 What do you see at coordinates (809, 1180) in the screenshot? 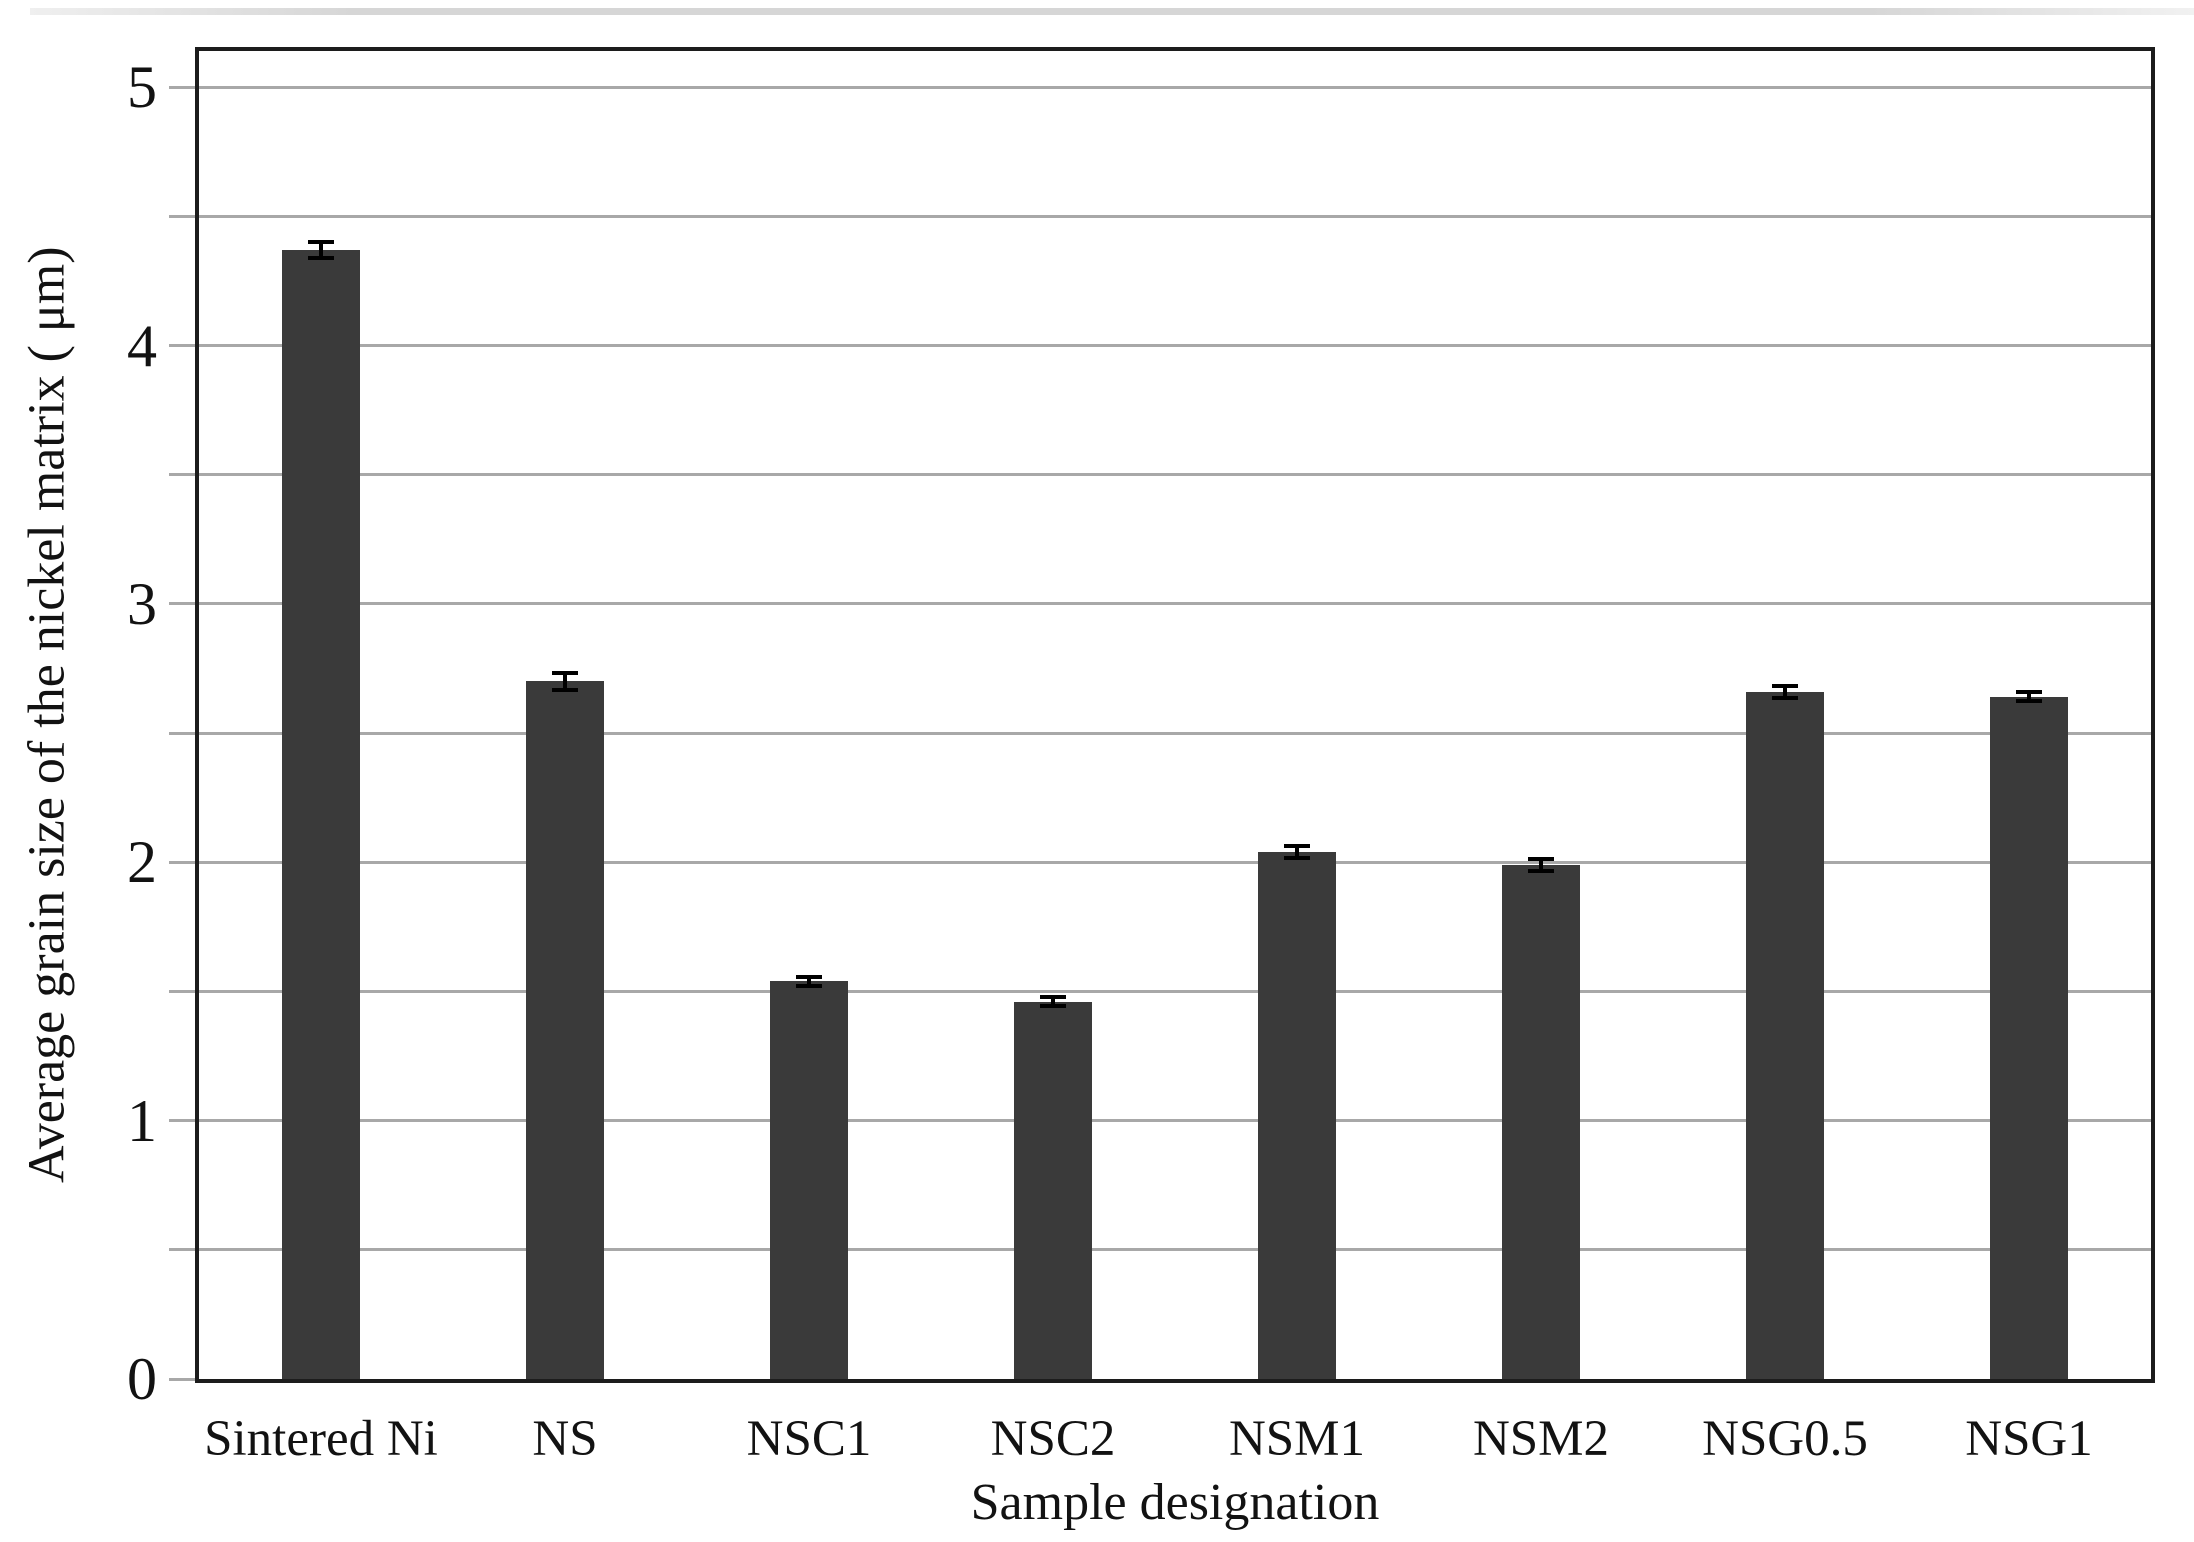
I see `bar-nsc1` at bounding box center [809, 1180].